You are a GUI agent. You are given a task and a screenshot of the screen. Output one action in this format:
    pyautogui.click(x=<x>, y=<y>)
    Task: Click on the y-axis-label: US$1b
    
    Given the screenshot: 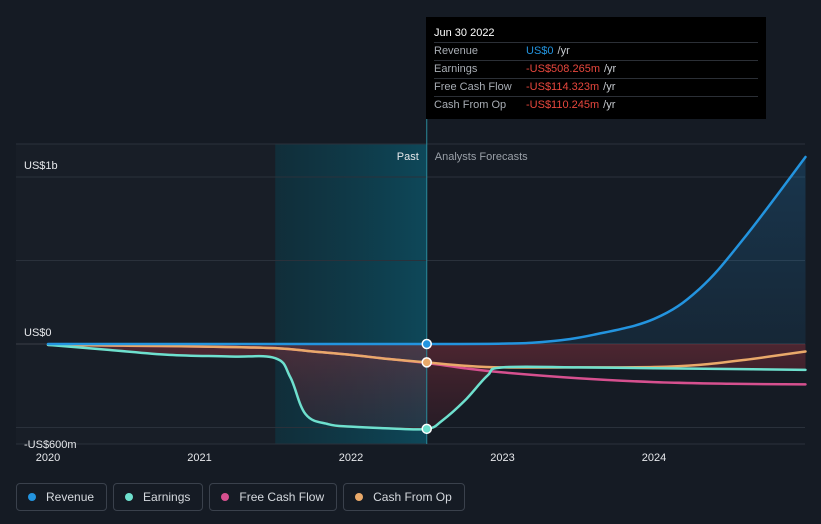 What is the action you would take?
    pyautogui.click(x=41, y=166)
    